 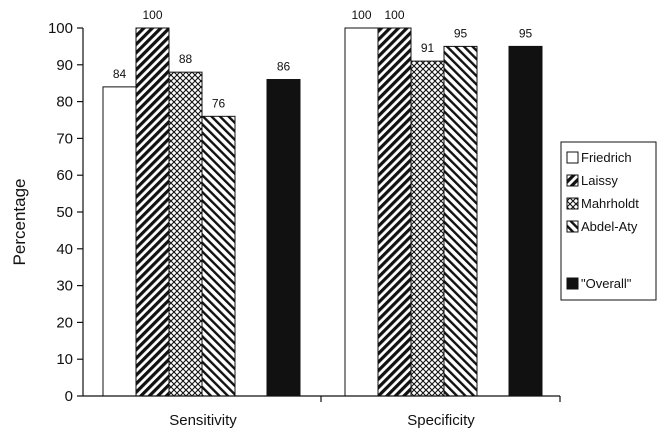 What do you see at coordinates (606, 157) in the screenshot?
I see `legend-label-friedrich: Friedrich` at bounding box center [606, 157].